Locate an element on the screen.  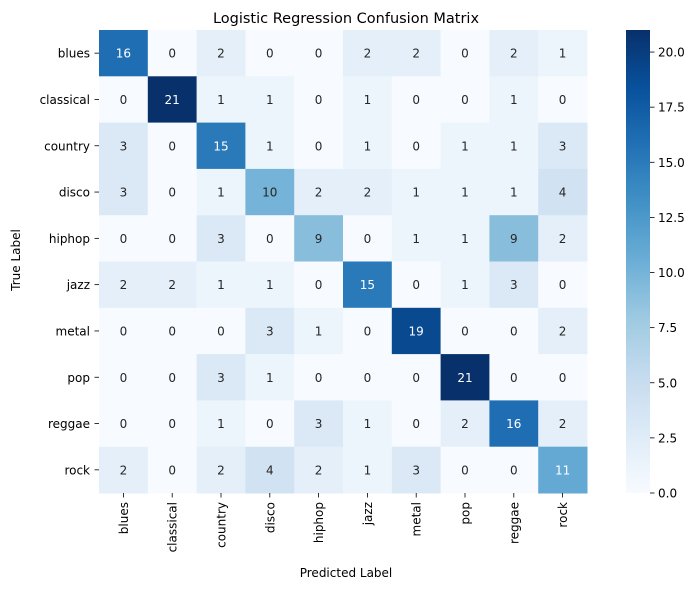
y-tick-label: classical is located at coordinates (65, 100).